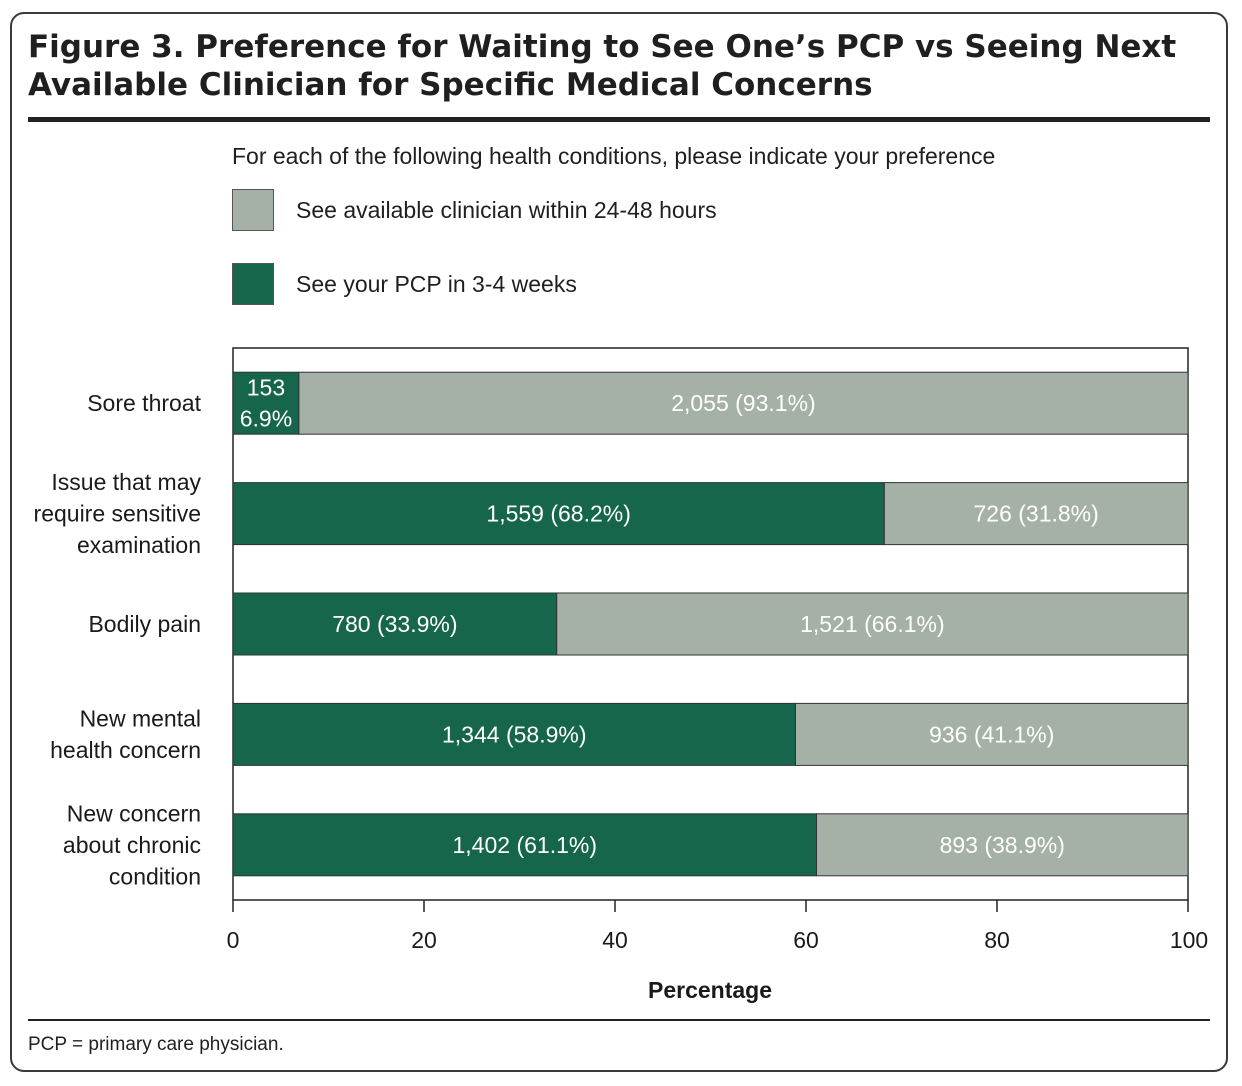 This screenshot has height=1086, width=1242. What do you see at coordinates (806, 940) in the screenshot?
I see `x-tick-label-60: 60` at bounding box center [806, 940].